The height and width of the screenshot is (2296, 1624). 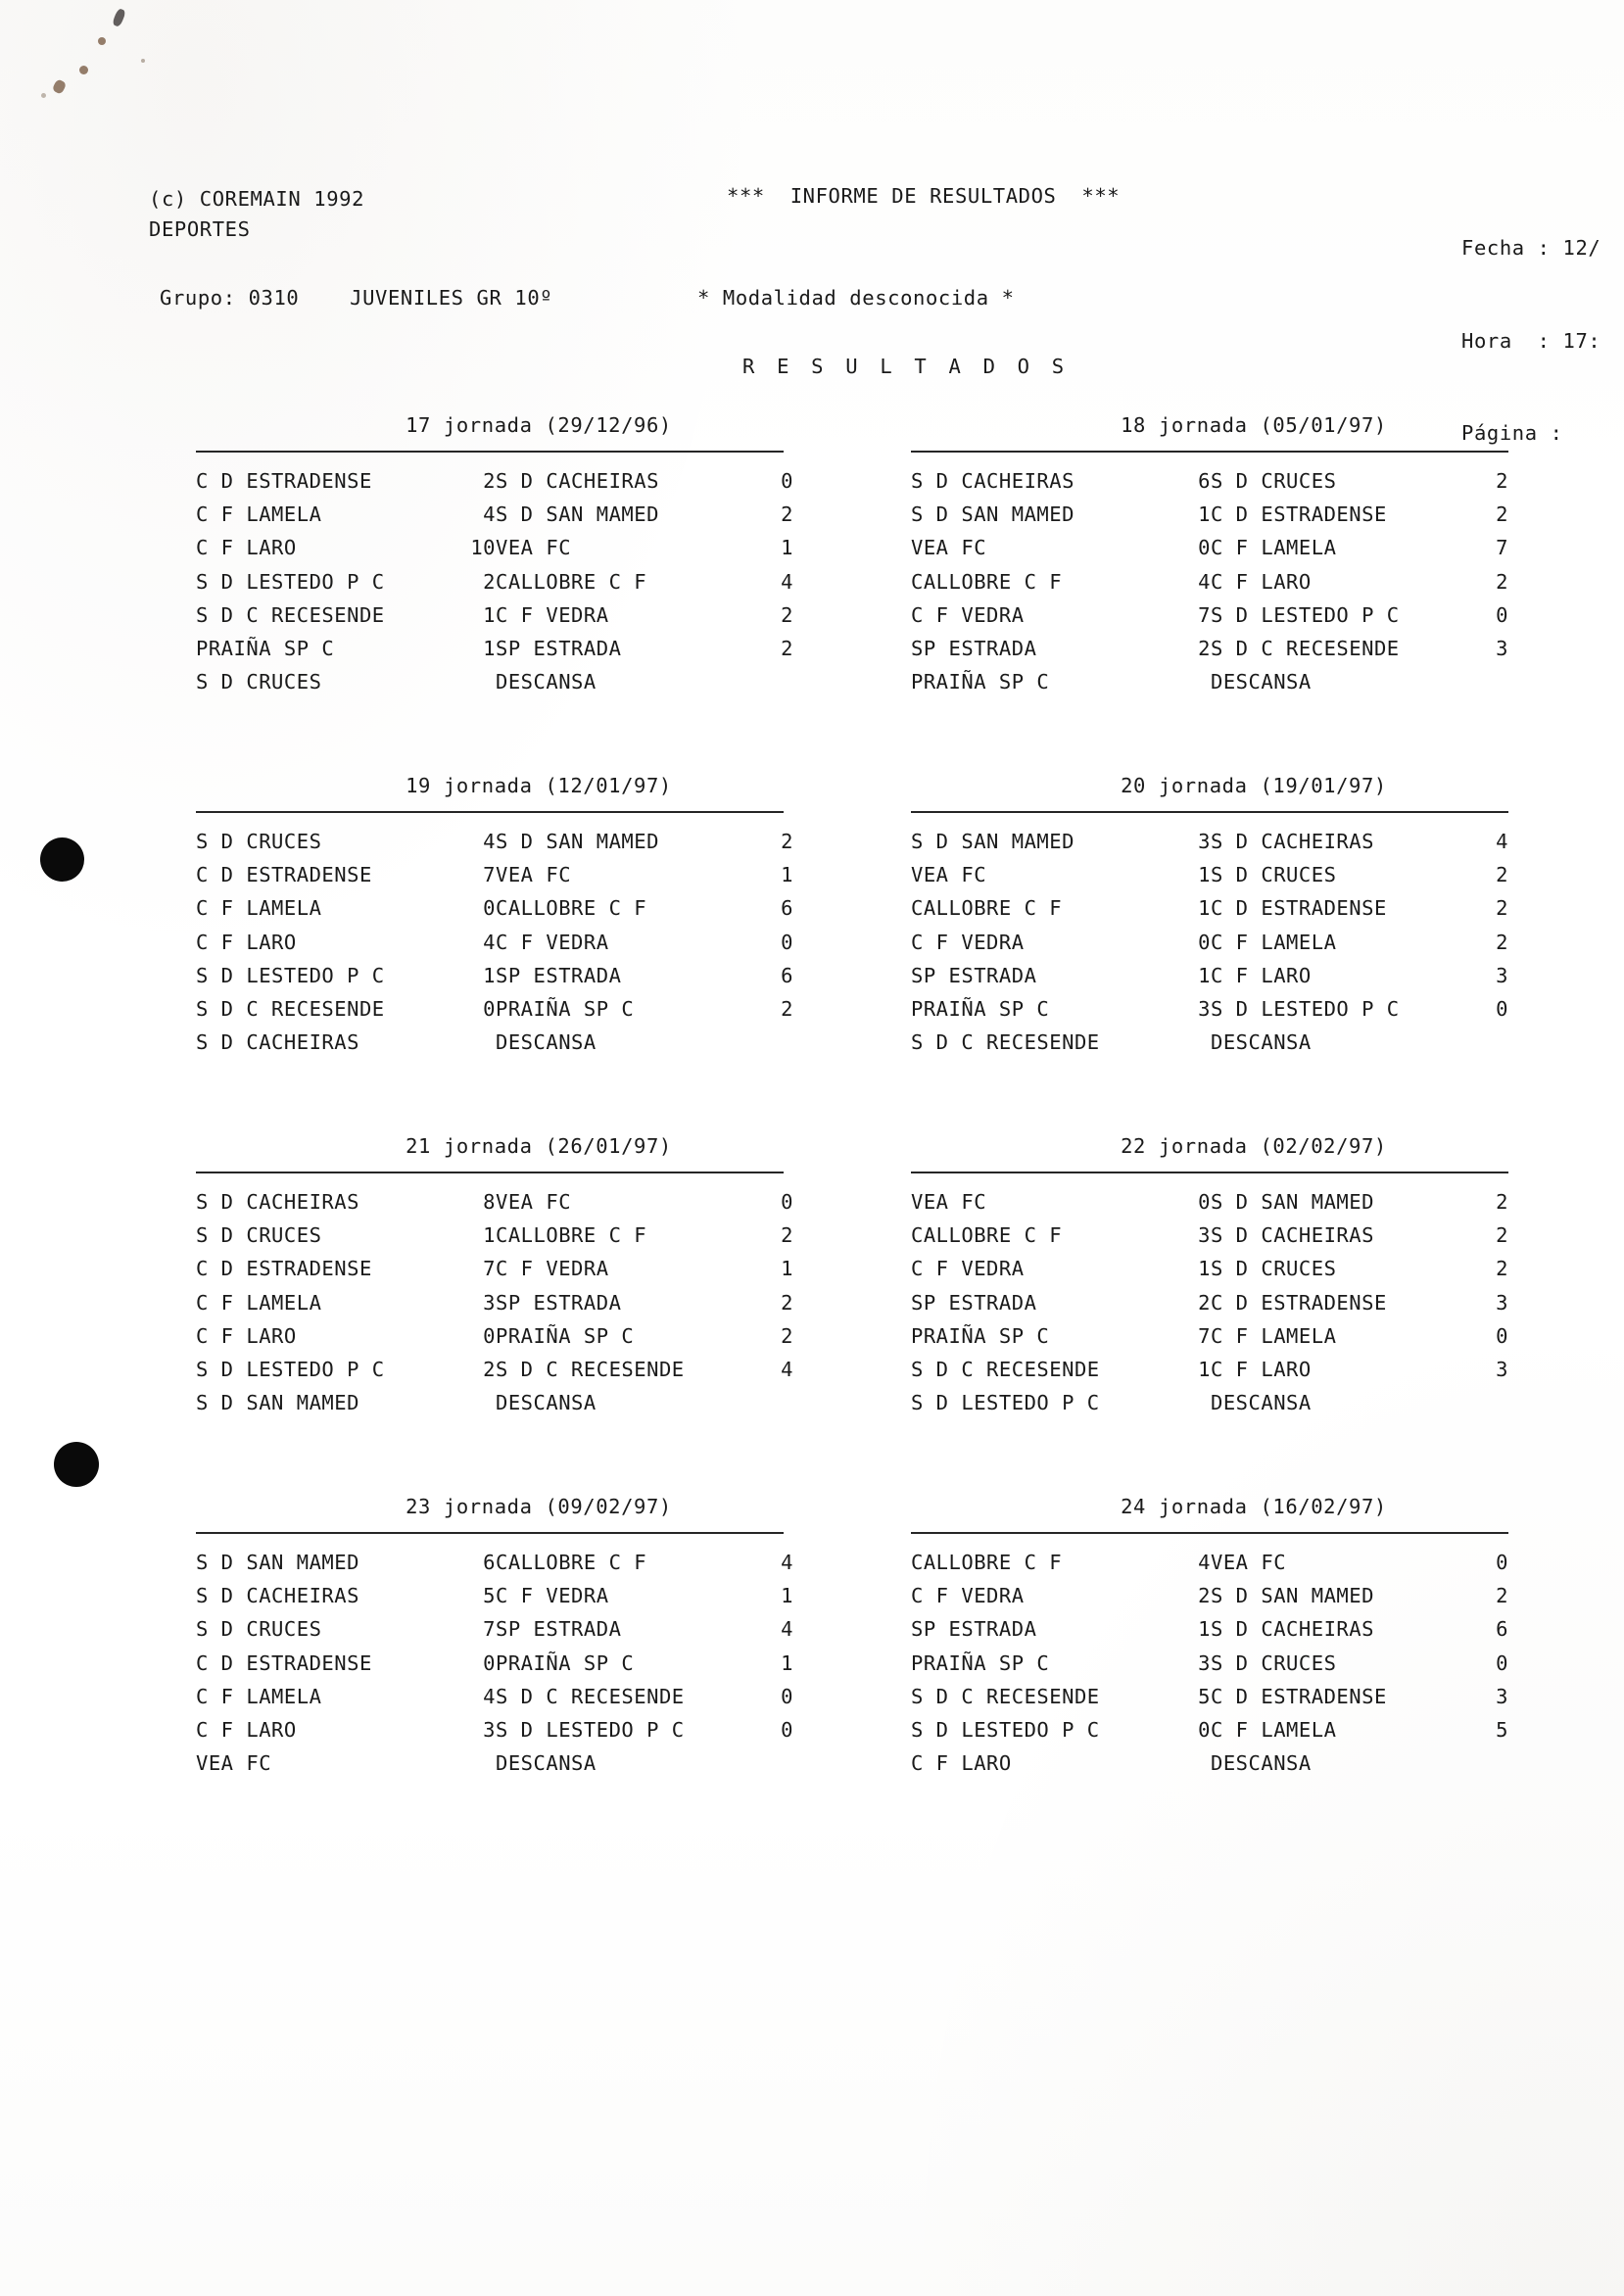 I want to click on table-row: CALLOBRE C F 1 C D ESTRADENSE 2, so click(x=1209, y=913).